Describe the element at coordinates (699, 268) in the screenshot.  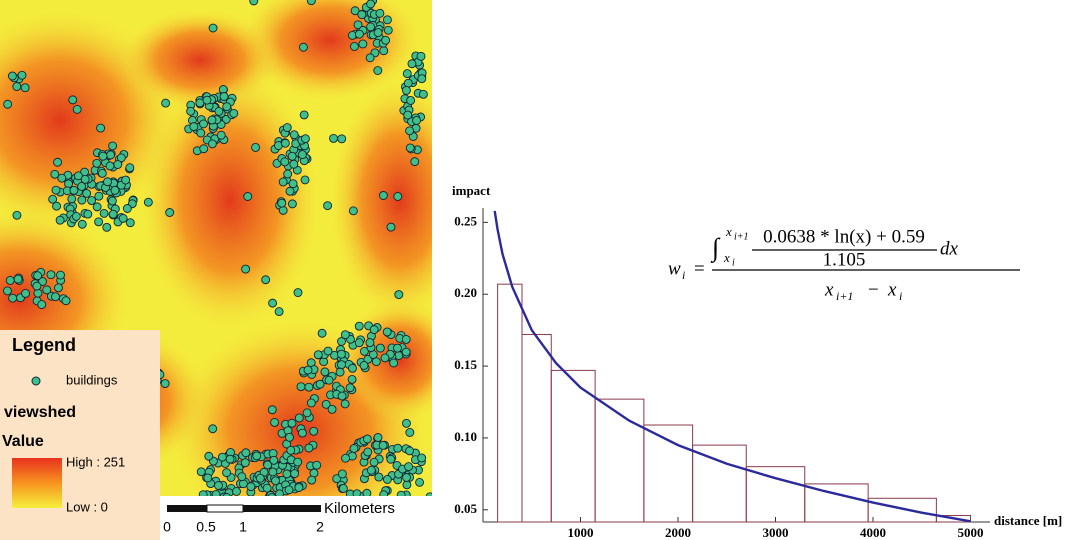
I see `eq-part: =` at that location.